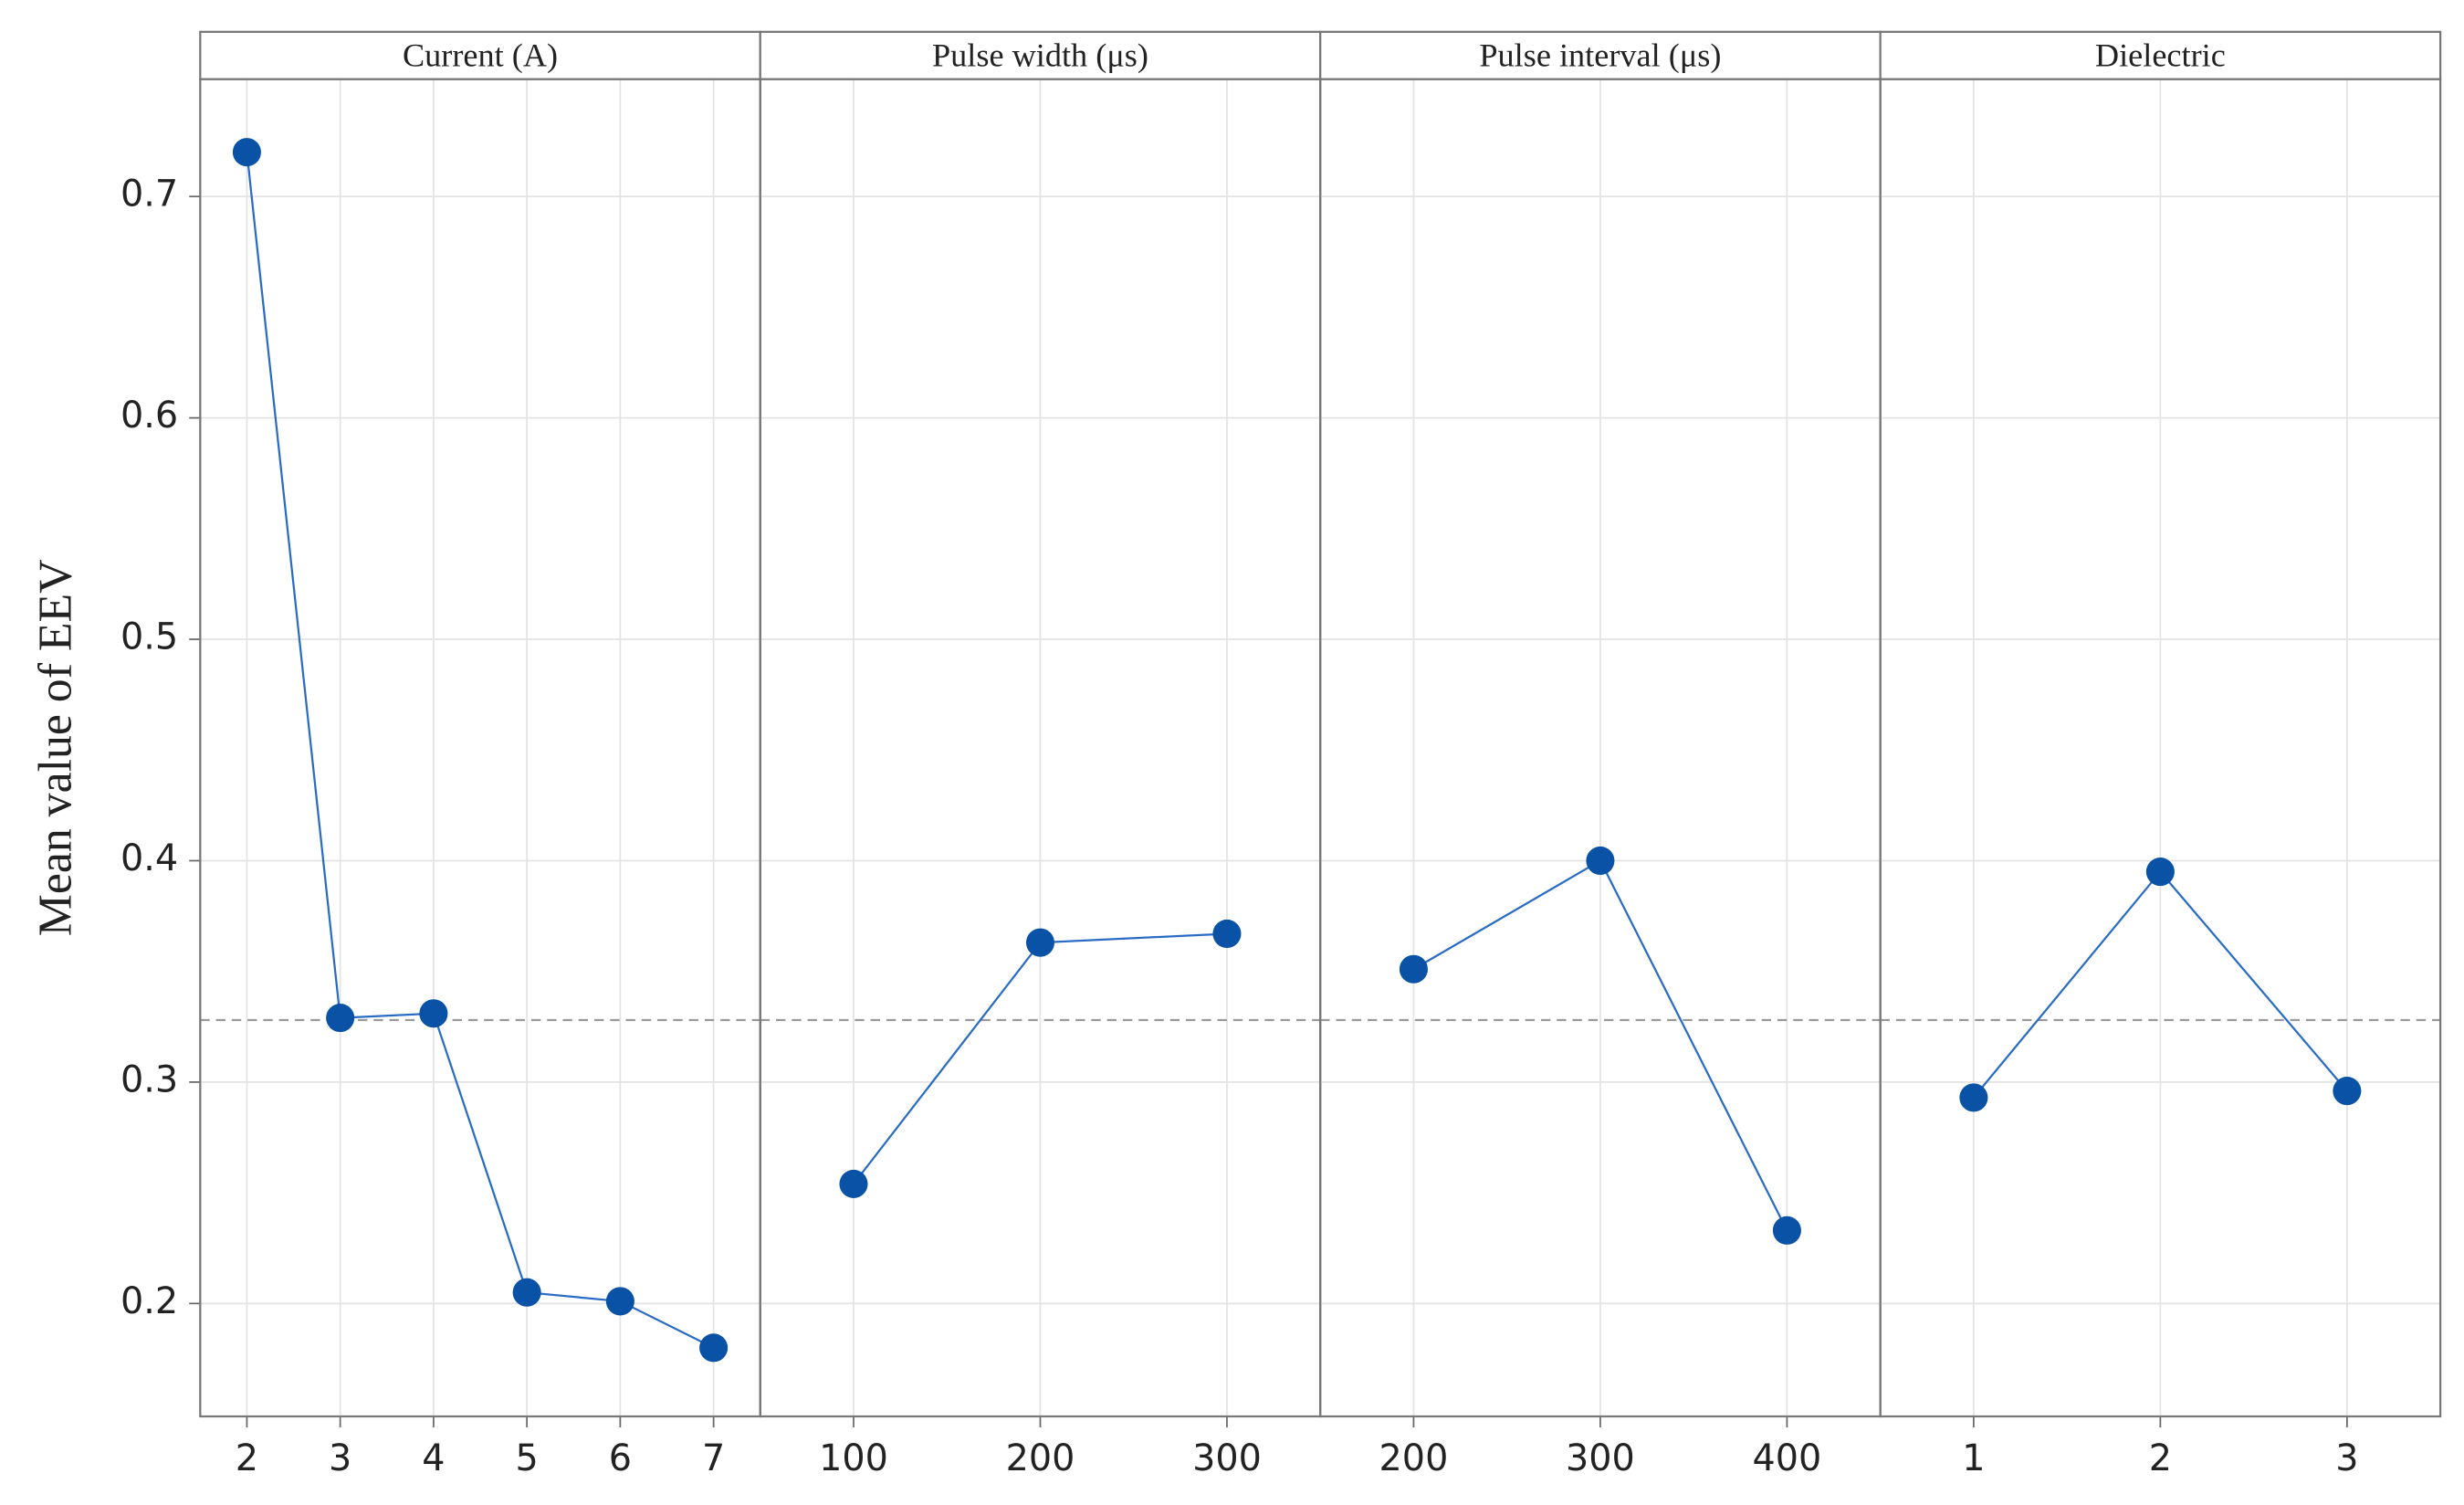  What do you see at coordinates (150, 1301) in the screenshot?
I see `y-tick-label: 0.2` at bounding box center [150, 1301].